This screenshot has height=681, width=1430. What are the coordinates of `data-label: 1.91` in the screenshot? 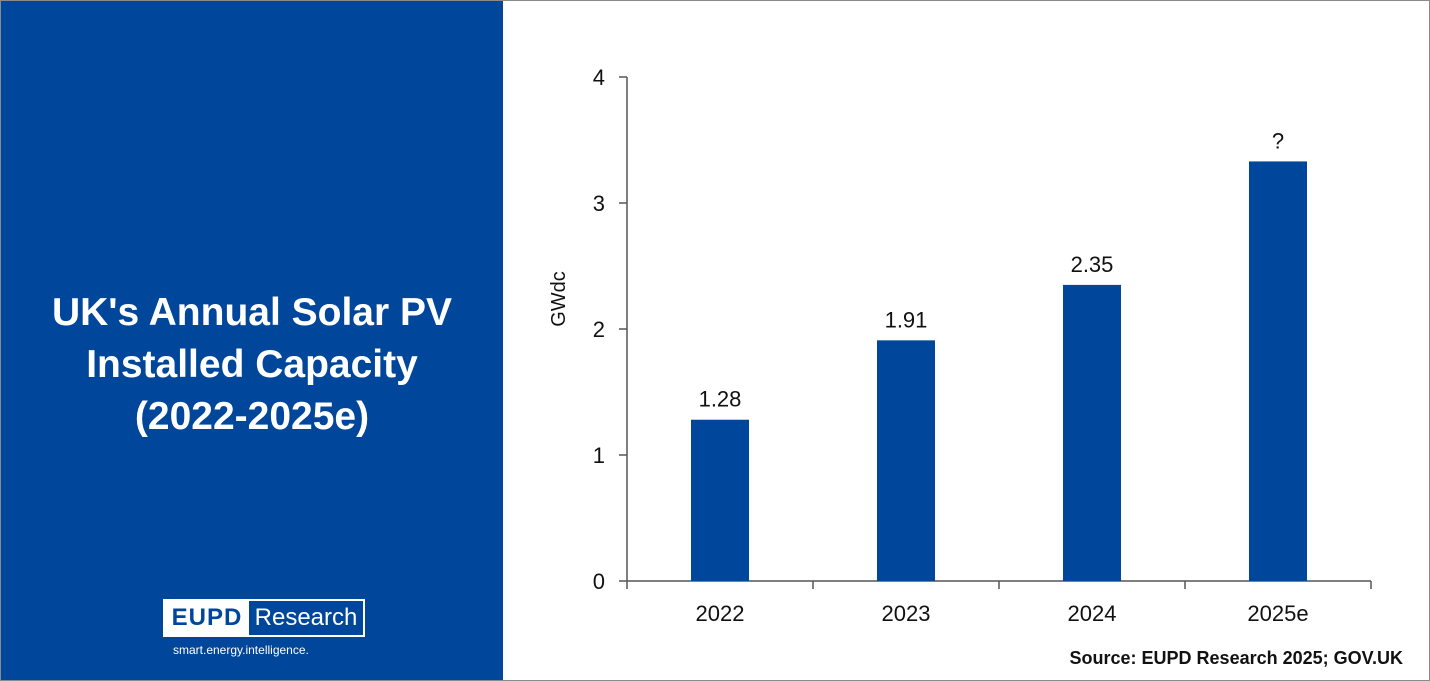 It's located at (906, 319).